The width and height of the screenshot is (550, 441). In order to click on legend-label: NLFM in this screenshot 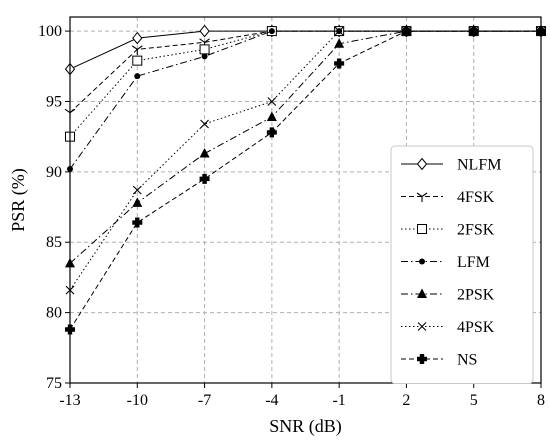, I will do `click(479, 165)`.